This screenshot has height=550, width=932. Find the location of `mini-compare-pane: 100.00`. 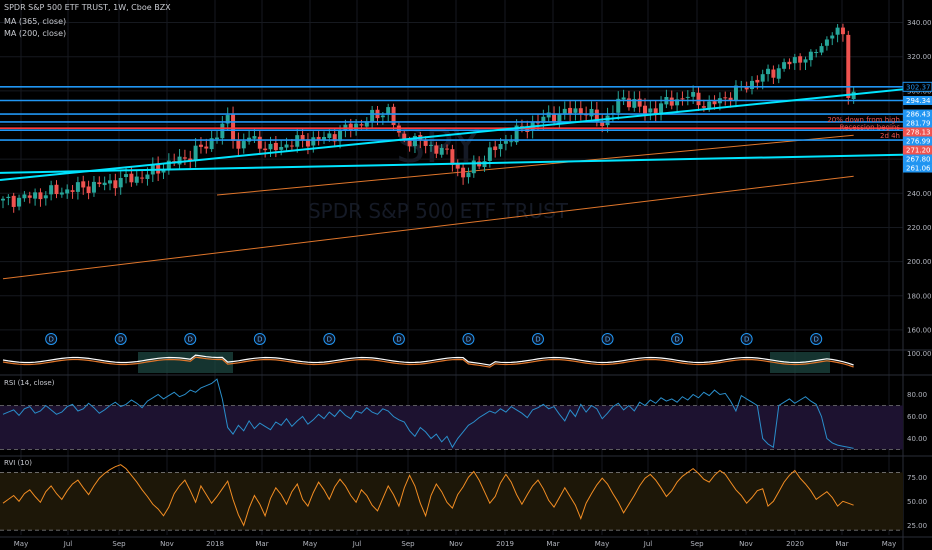

mini-compare-pane: 100.00 is located at coordinates (467, 361).